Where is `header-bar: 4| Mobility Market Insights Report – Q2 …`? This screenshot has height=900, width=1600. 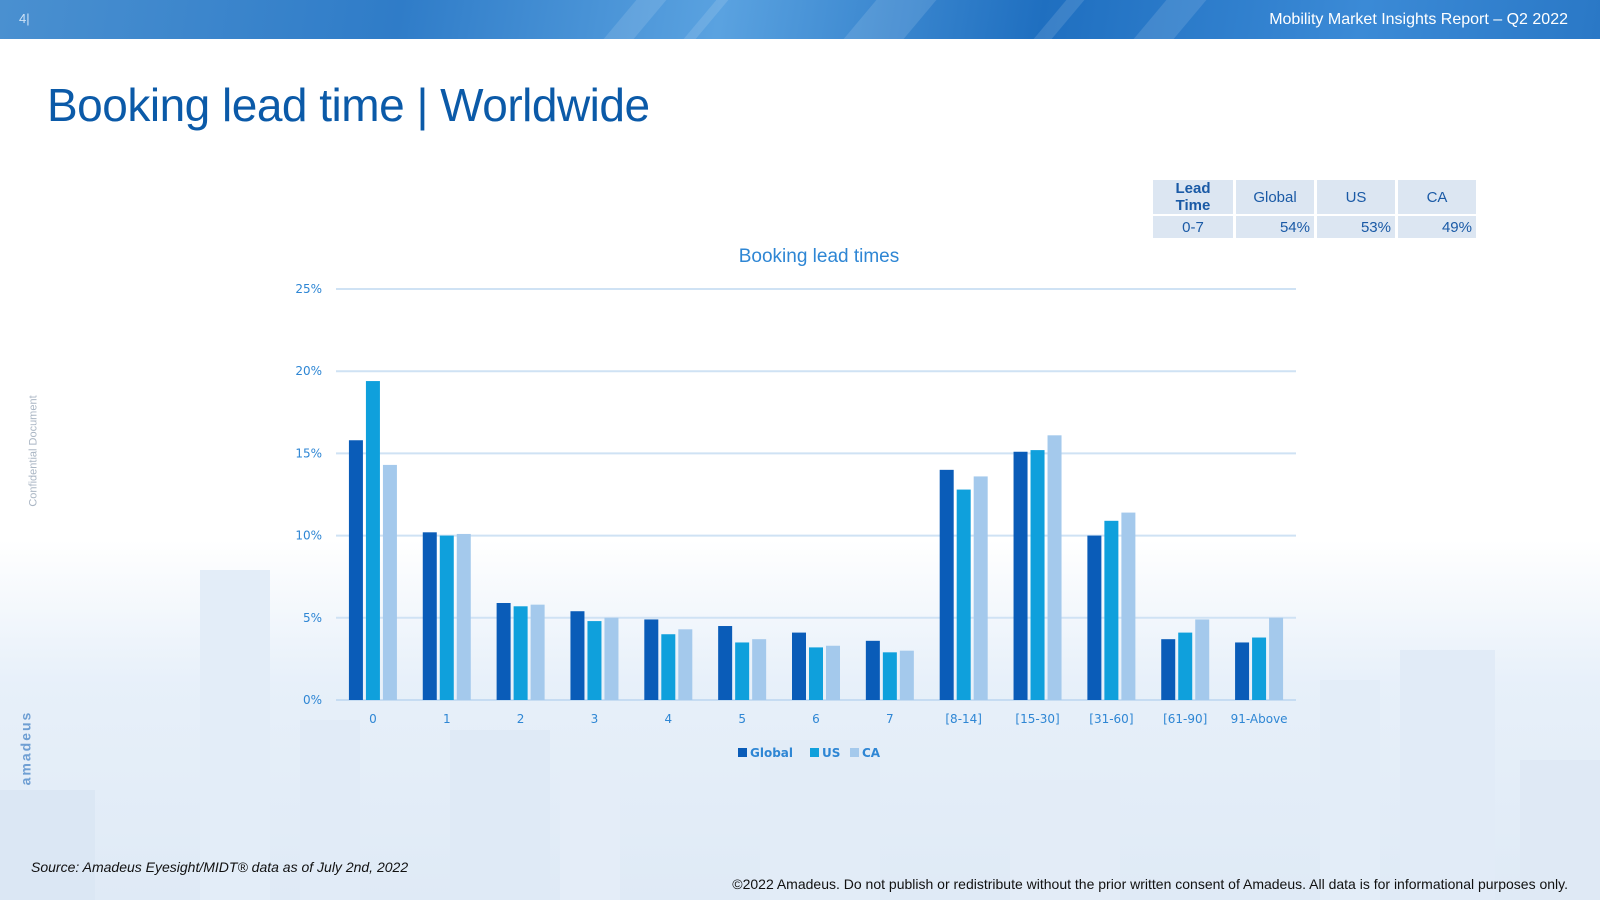
header-bar: 4| Mobility Market Insights Report – Q2 … is located at coordinates (800, 19).